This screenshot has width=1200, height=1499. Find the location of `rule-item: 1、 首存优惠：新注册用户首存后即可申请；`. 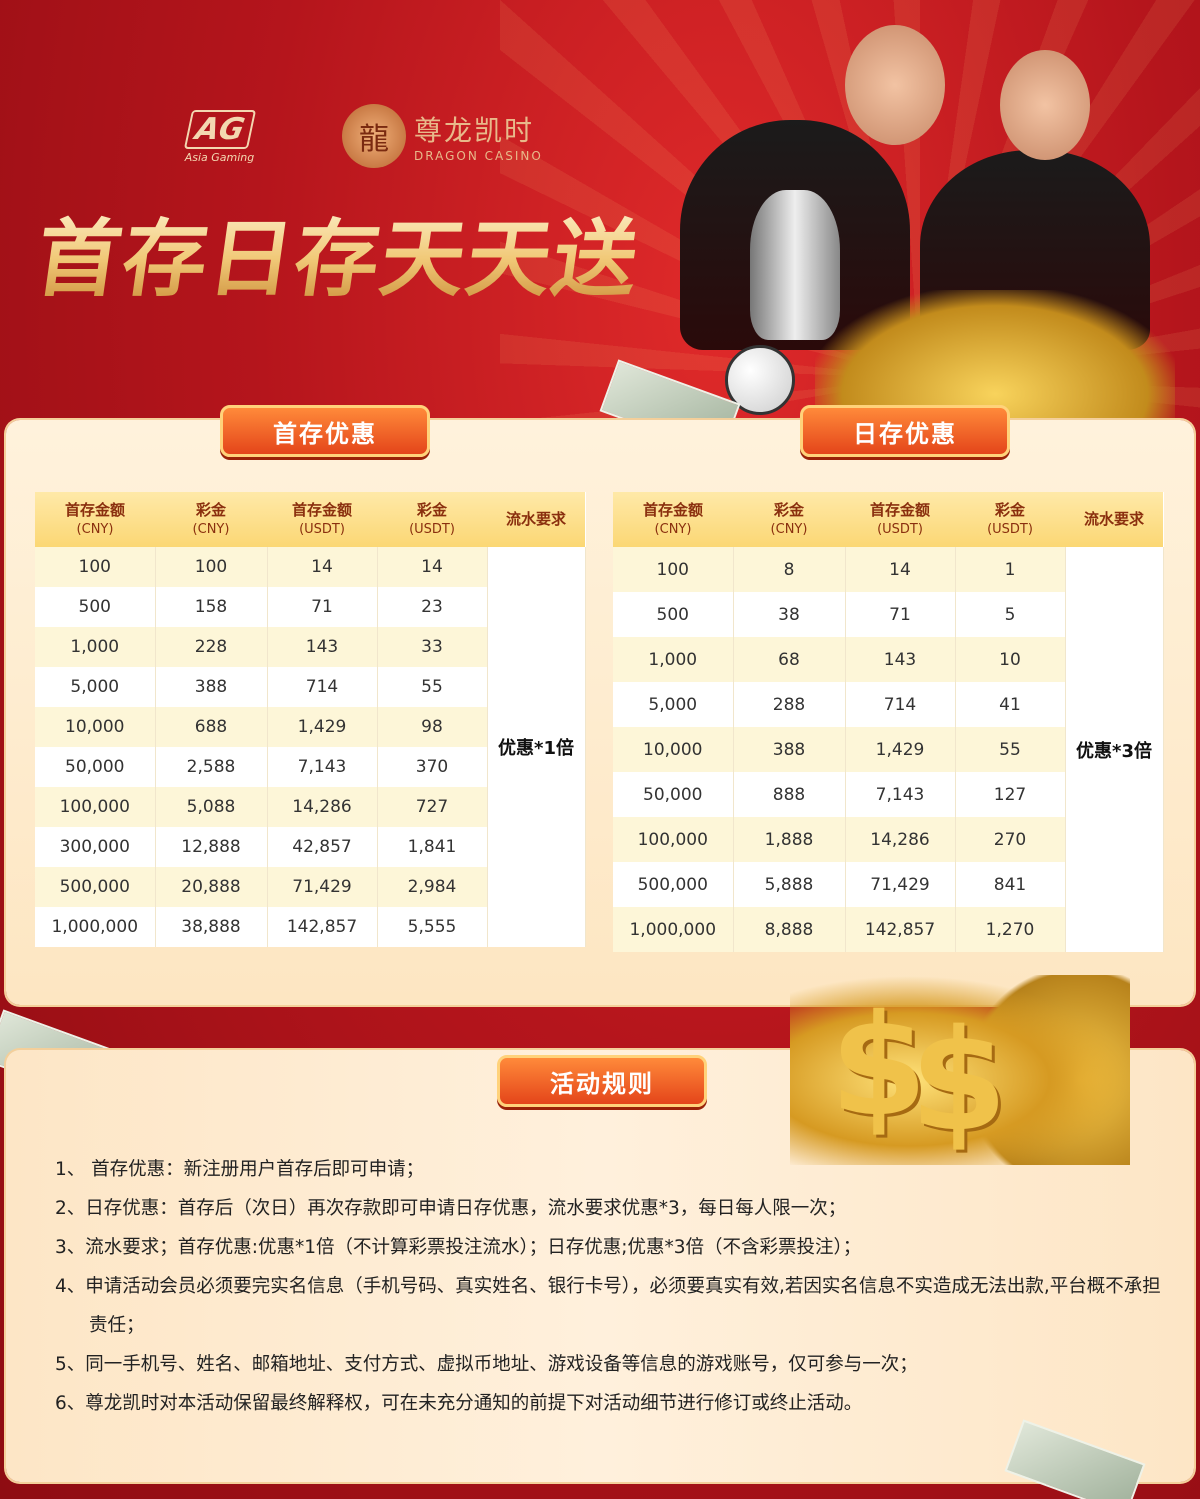

rule-item: 1、 首存优惠：新注册用户首存后即可申请； is located at coordinates (240, 1169).